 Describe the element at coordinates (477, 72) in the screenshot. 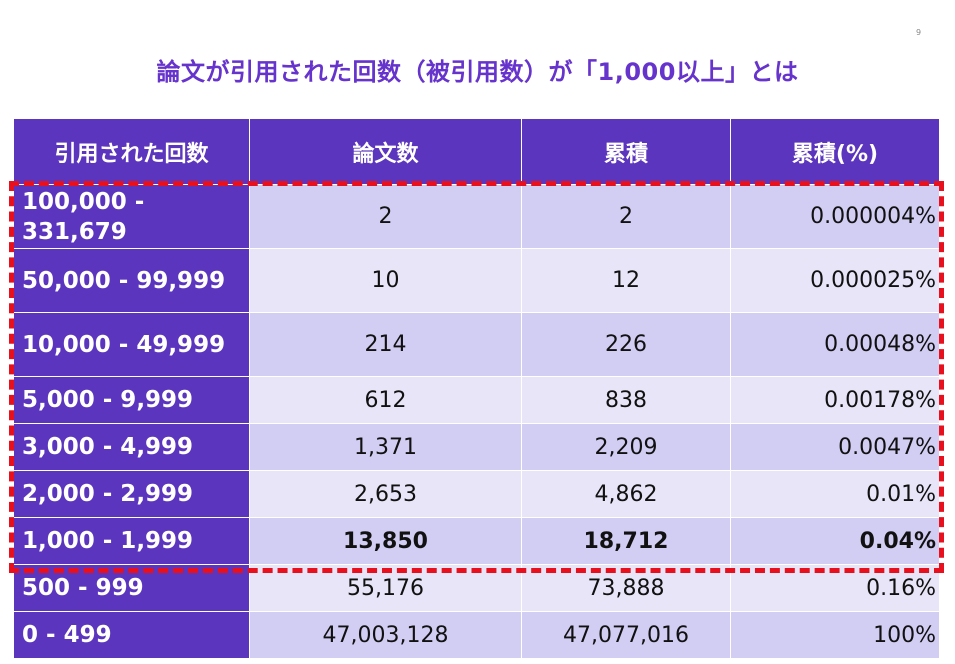

I see `slide-title: 論文が引用された回数（被引用数）が「1,000以上」とは` at that location.